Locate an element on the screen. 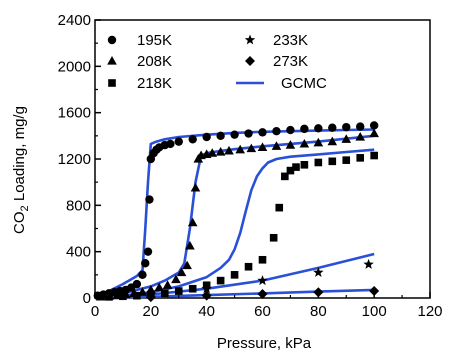 This screenshot has height=354, width=453. y-tick-label: 2400 is located at coordinates (74, 20).